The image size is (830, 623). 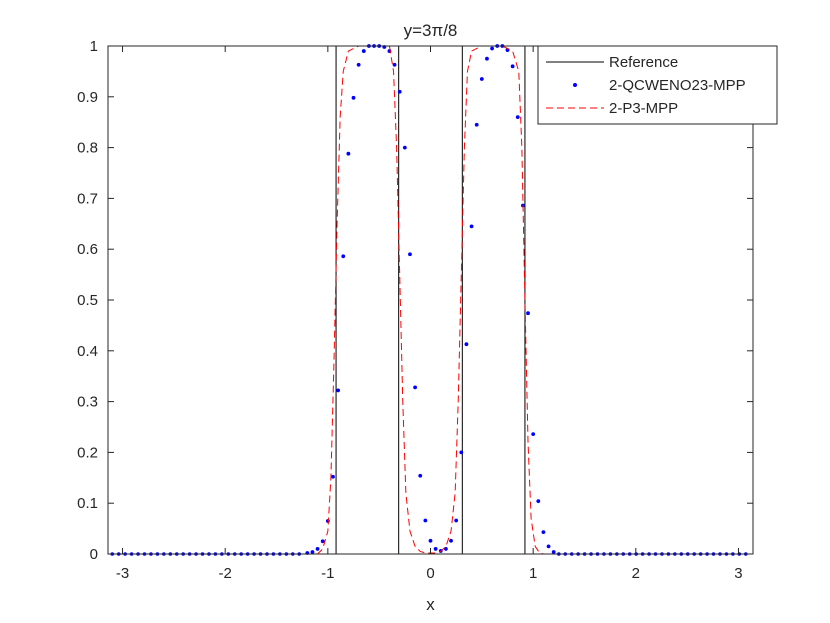 I want to click on y-tick-label: 1, so click(x=94, y=46).